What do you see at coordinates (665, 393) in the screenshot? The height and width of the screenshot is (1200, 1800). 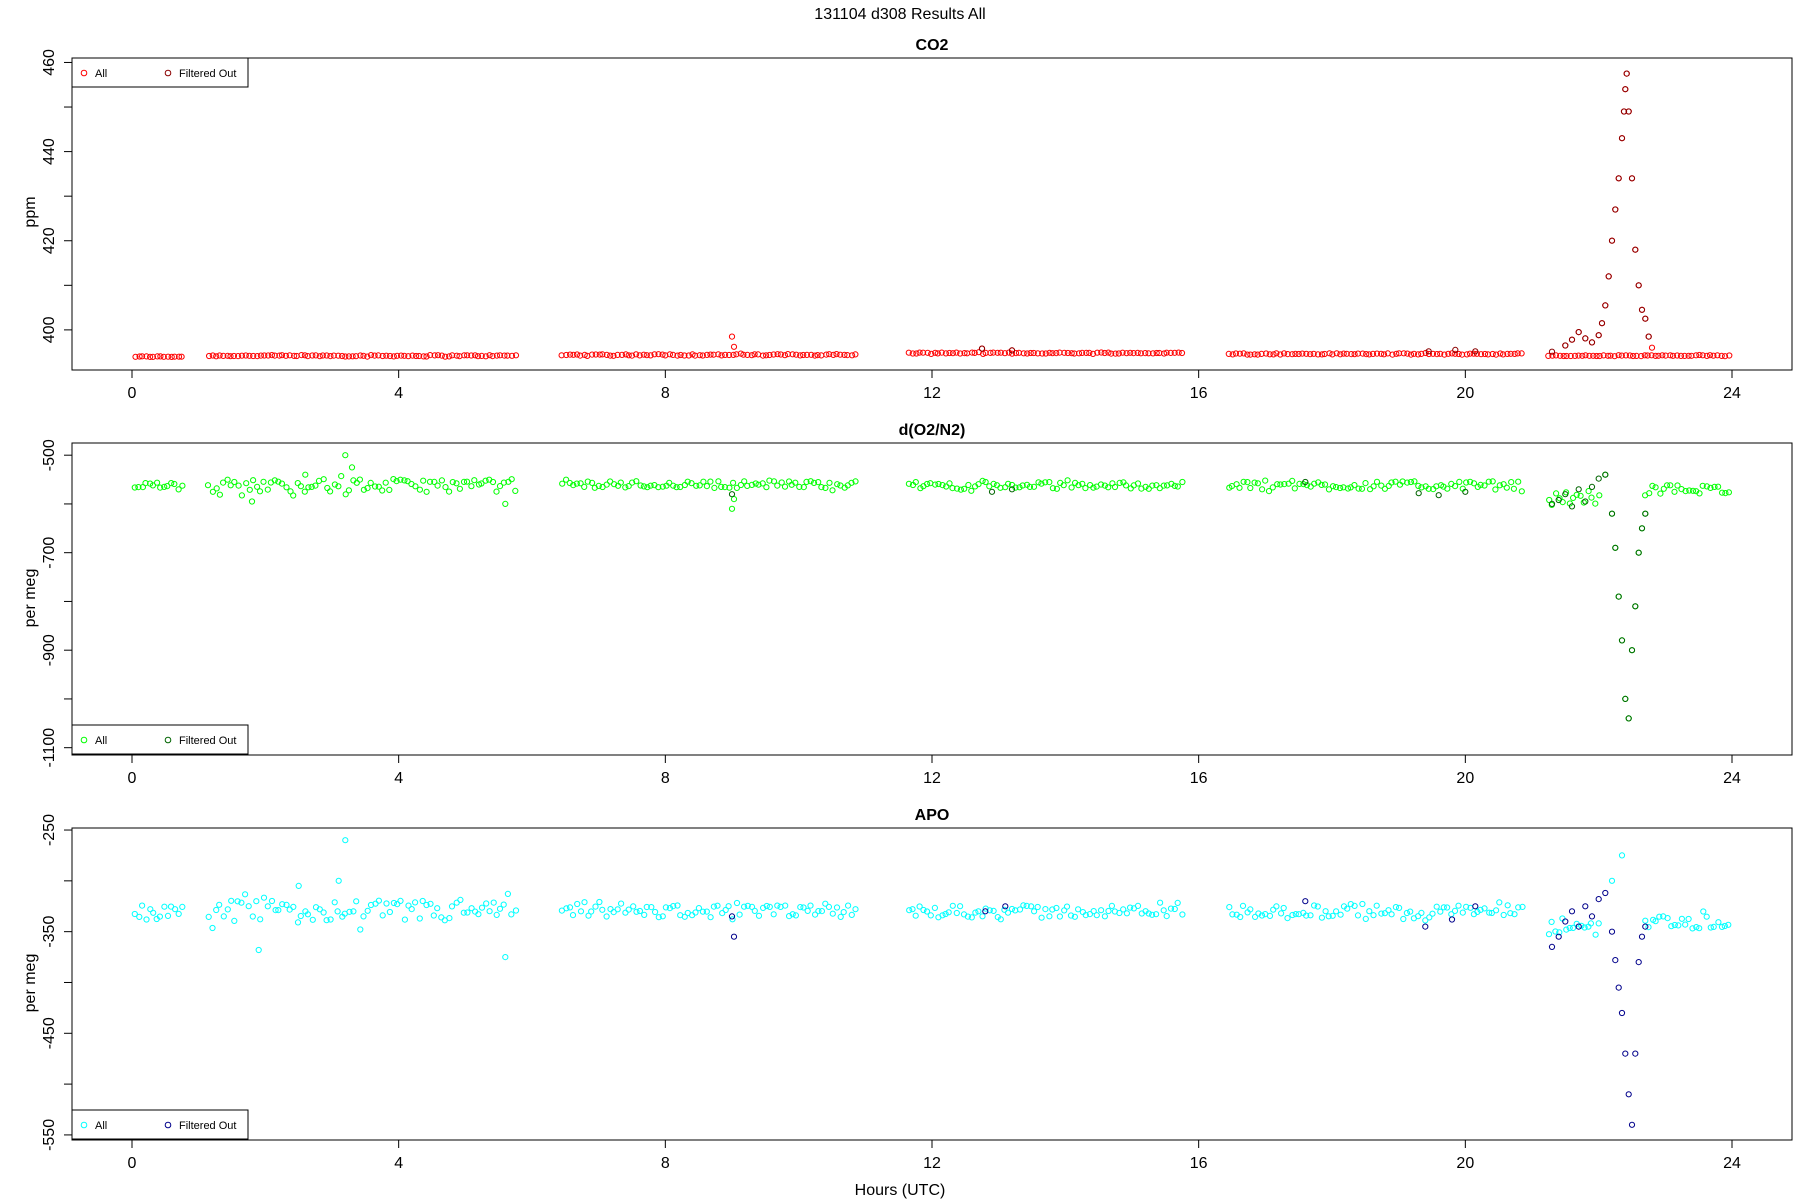 I see `x-tick-label: 8` at bounding box center [665, 393].